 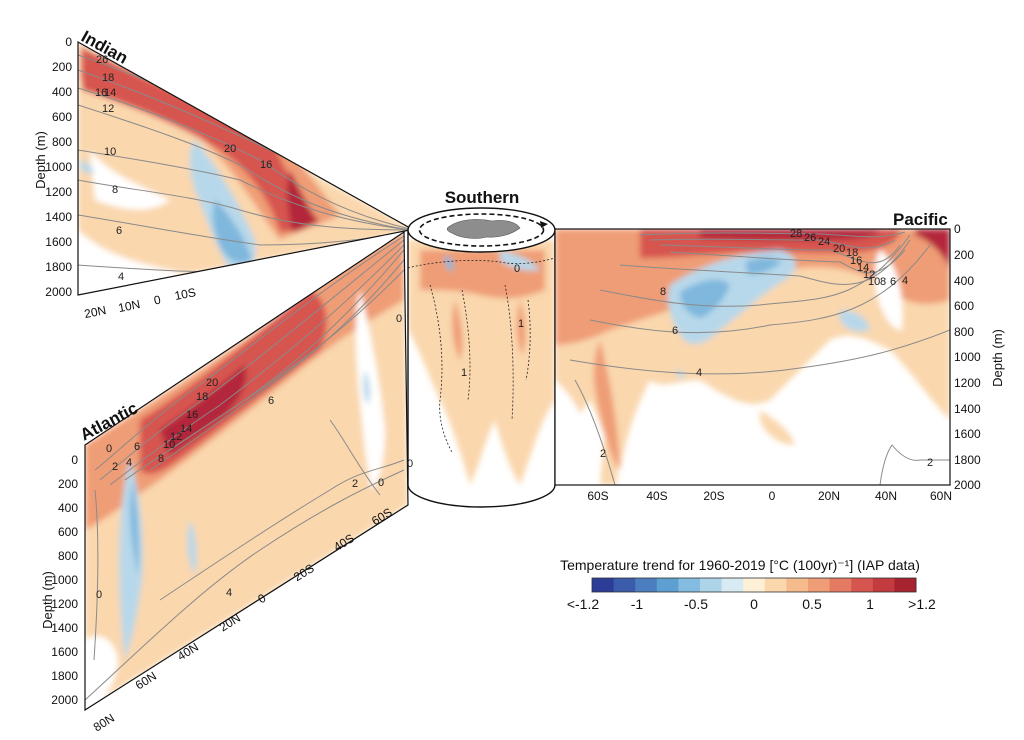 I want to click on x-tick-label: 0, so click(x=158, y=300).